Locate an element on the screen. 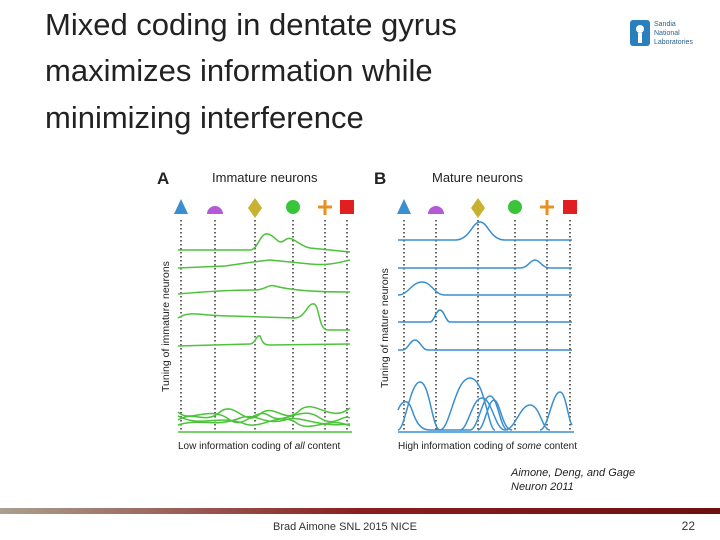  title-line: Mixed coding in dentate gyrus is located at coordinates (251, 24).